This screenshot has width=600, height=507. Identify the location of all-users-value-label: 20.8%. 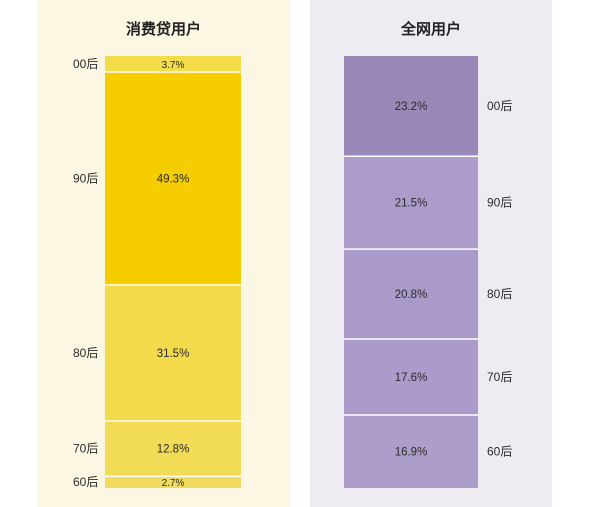
(411, 295).